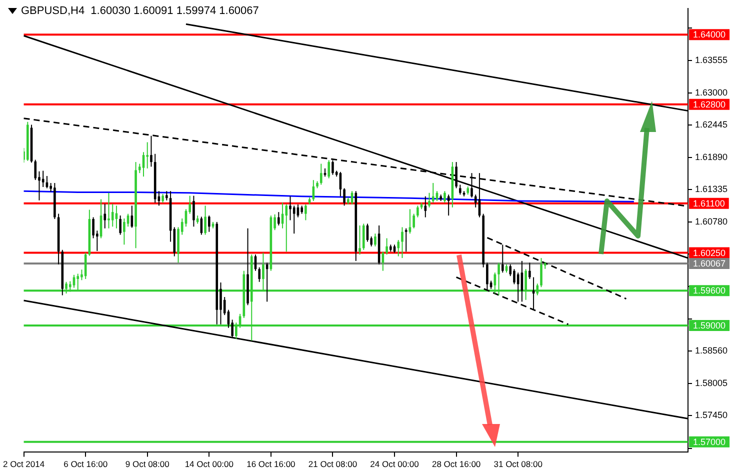  What do you see at coordinates (711, 189) in the screenshot?
I see `y-tick-label: 1.61335` at bounding box center [711, 189].